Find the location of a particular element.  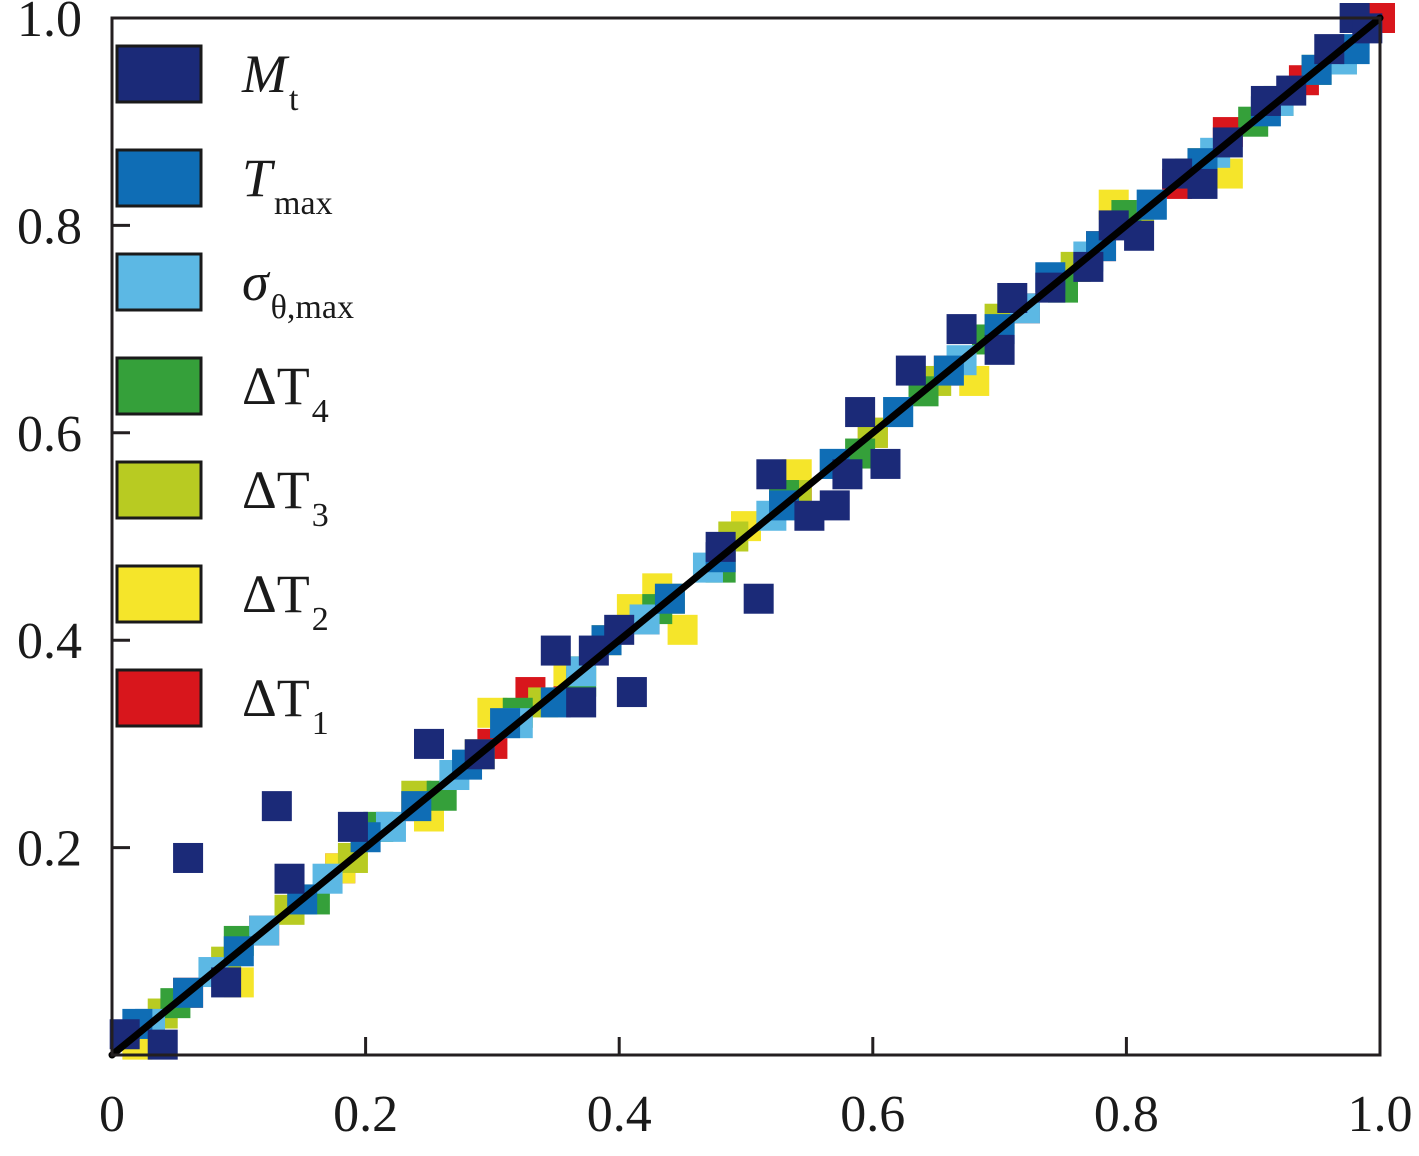

y-tick-label: 0.4 is located at coordinates (49, 641).